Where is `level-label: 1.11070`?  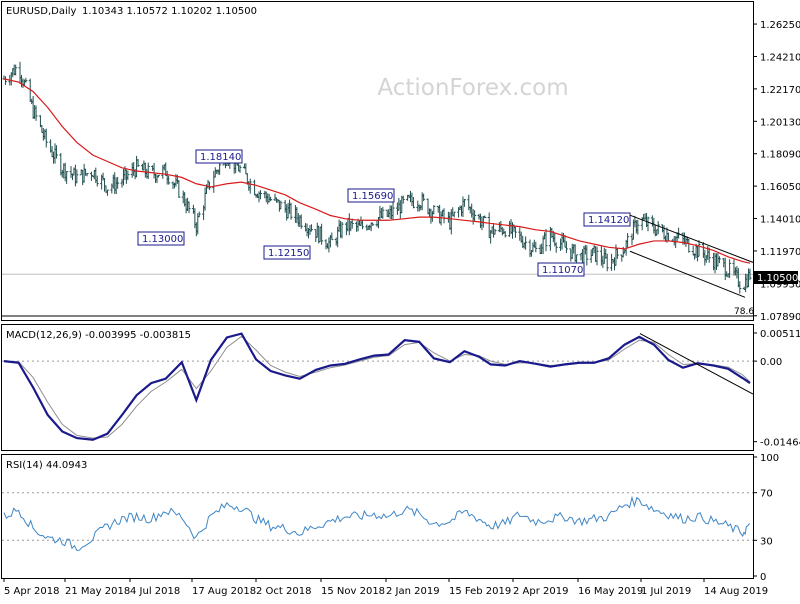 level-label: 1.11070 is located at coordinates (562, 270).